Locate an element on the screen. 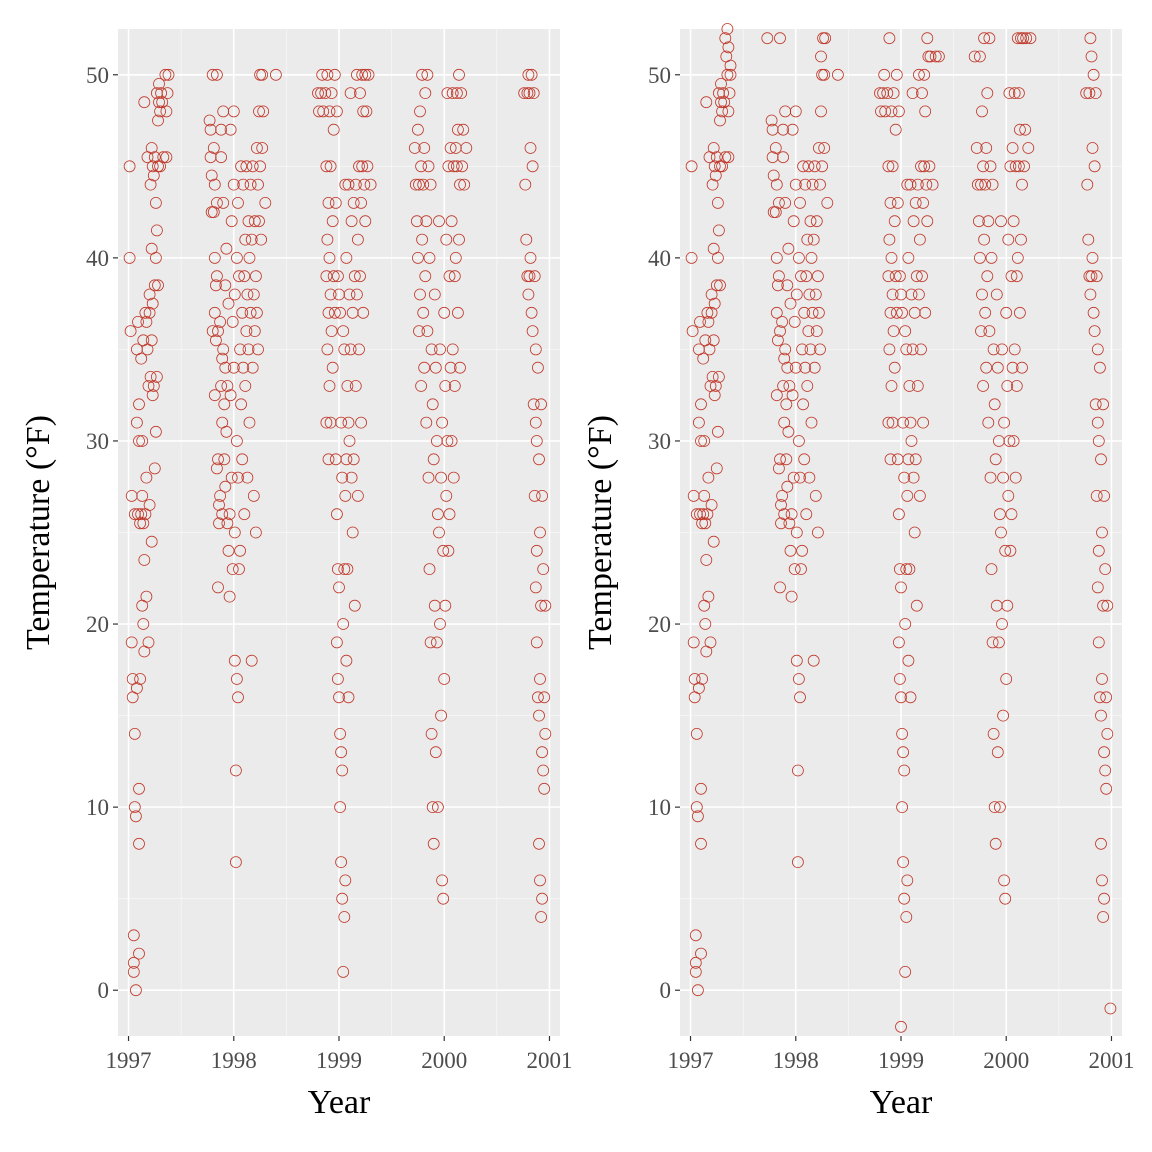  x-axis-title: Year is located at coordinates (901, 1102).